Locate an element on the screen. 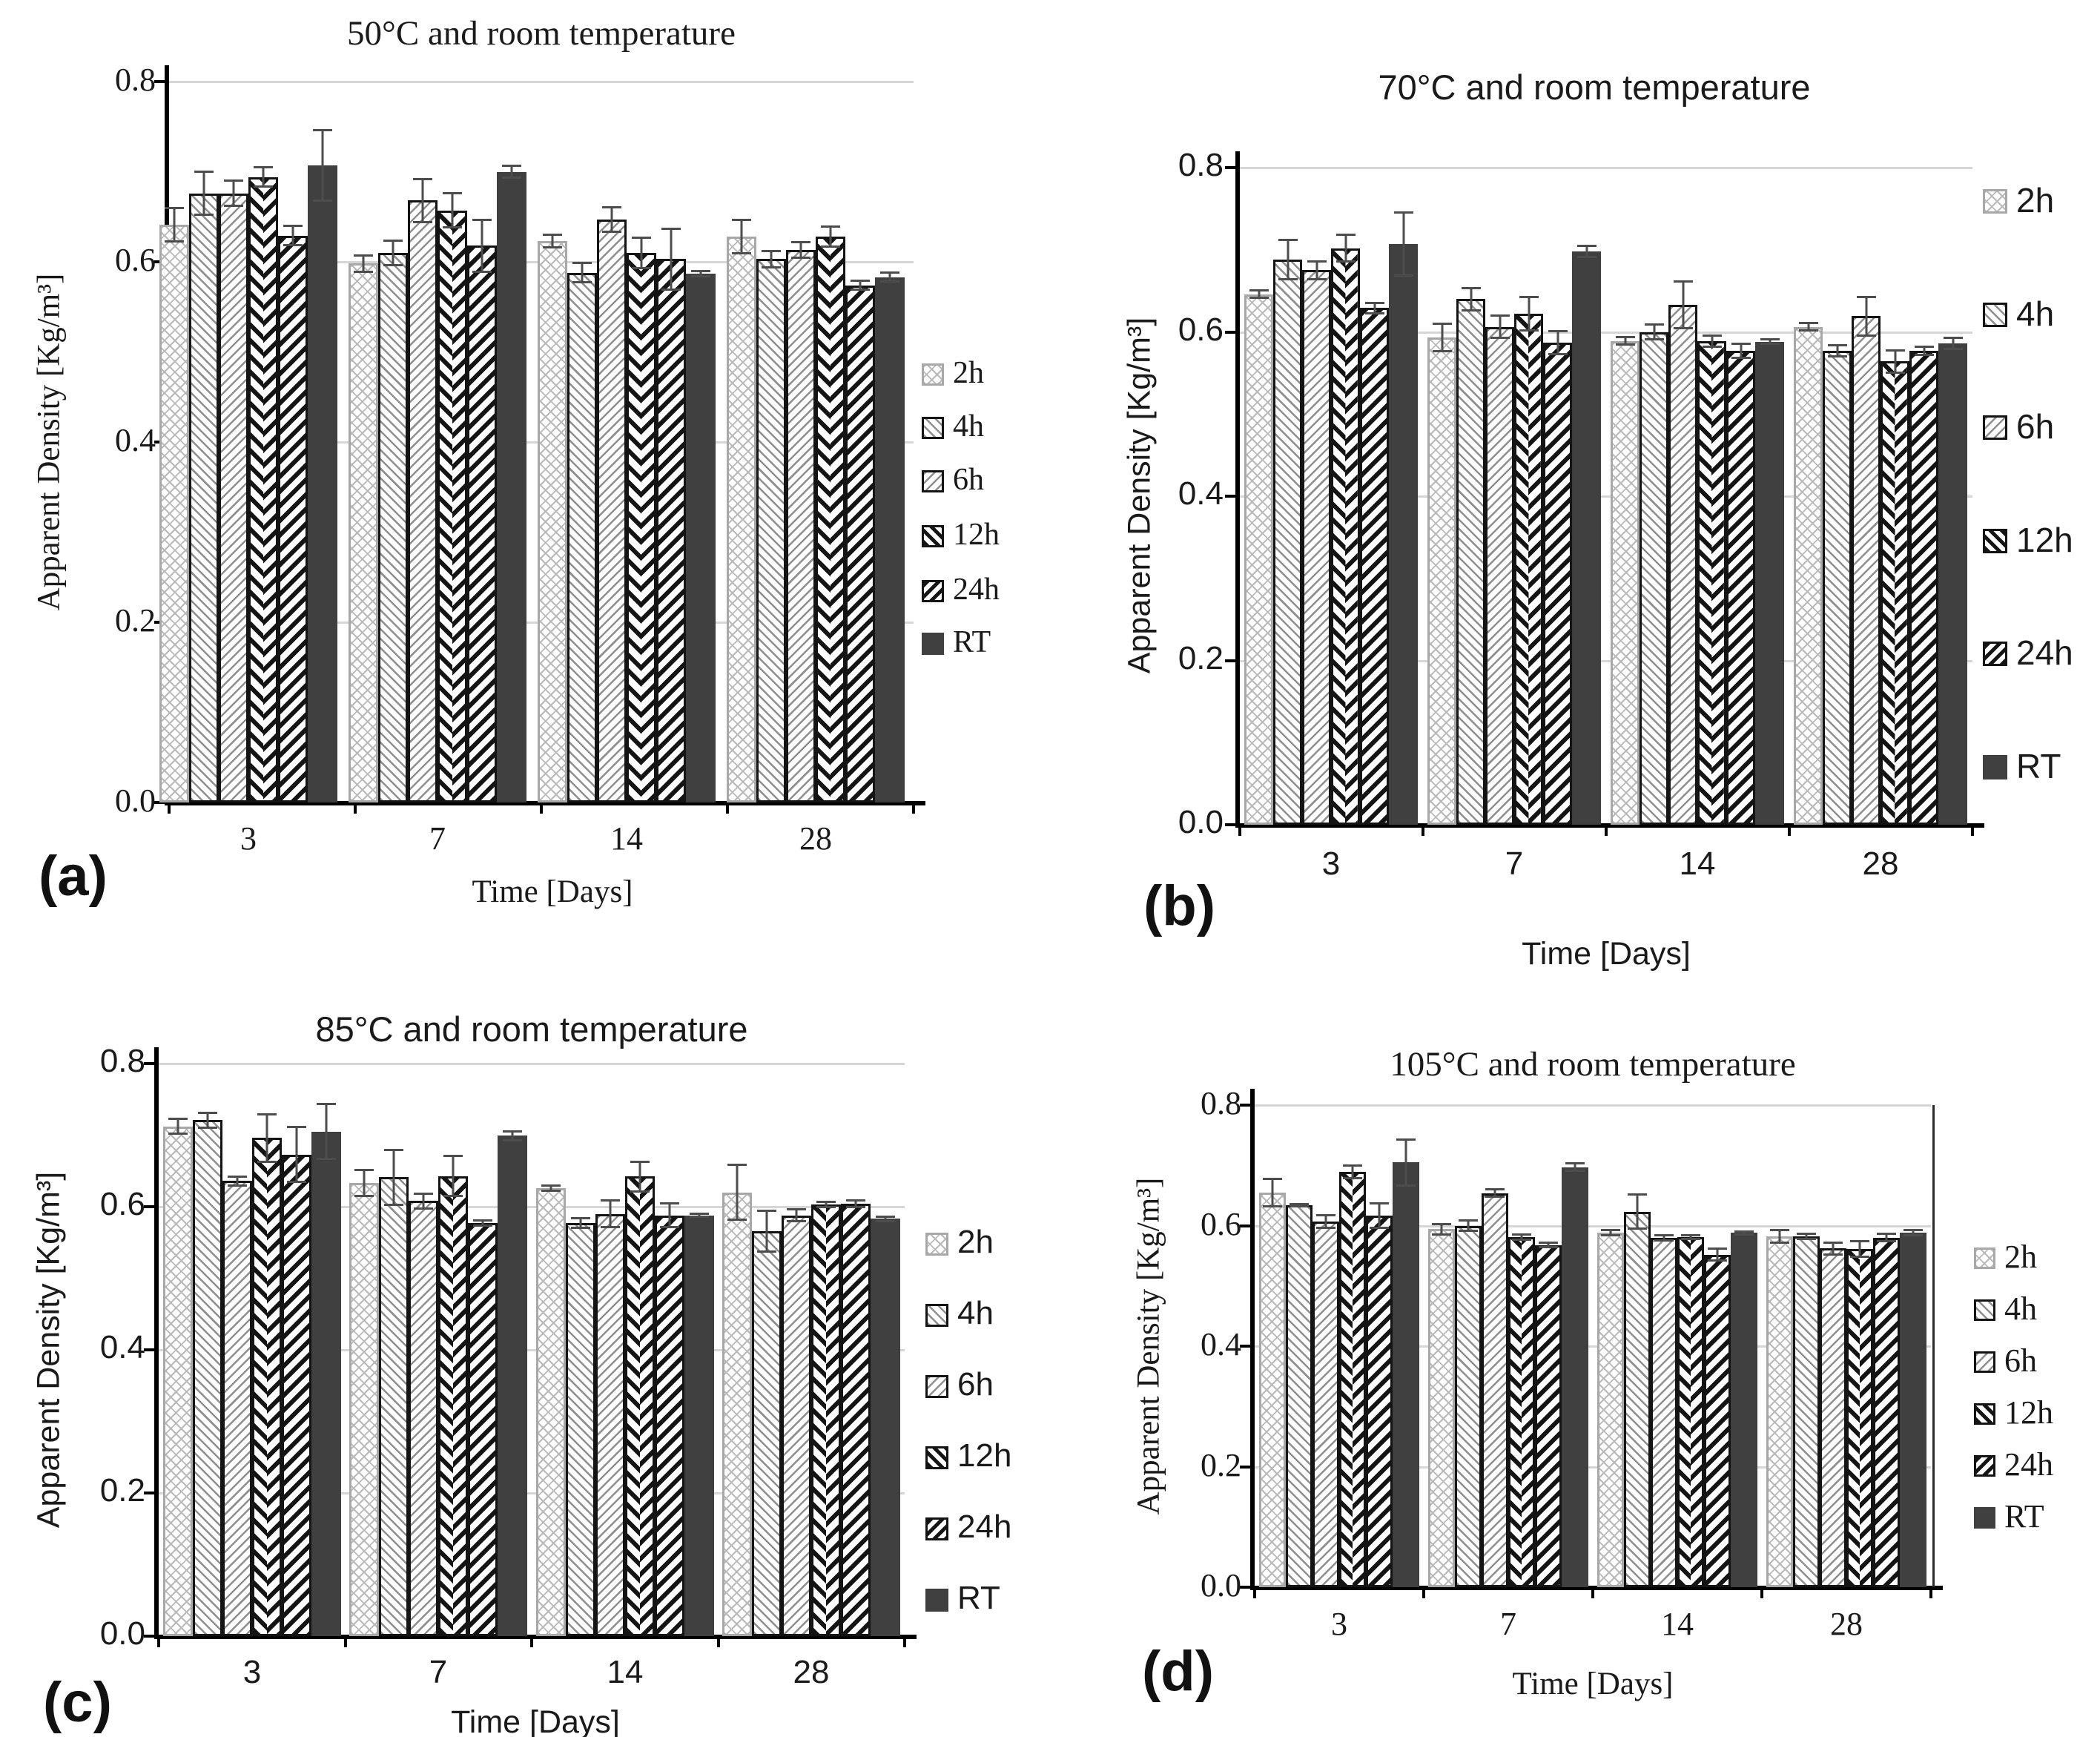 The image size is (2100, 1737). legend-swatch-12h is located at coordinates (933, 536).